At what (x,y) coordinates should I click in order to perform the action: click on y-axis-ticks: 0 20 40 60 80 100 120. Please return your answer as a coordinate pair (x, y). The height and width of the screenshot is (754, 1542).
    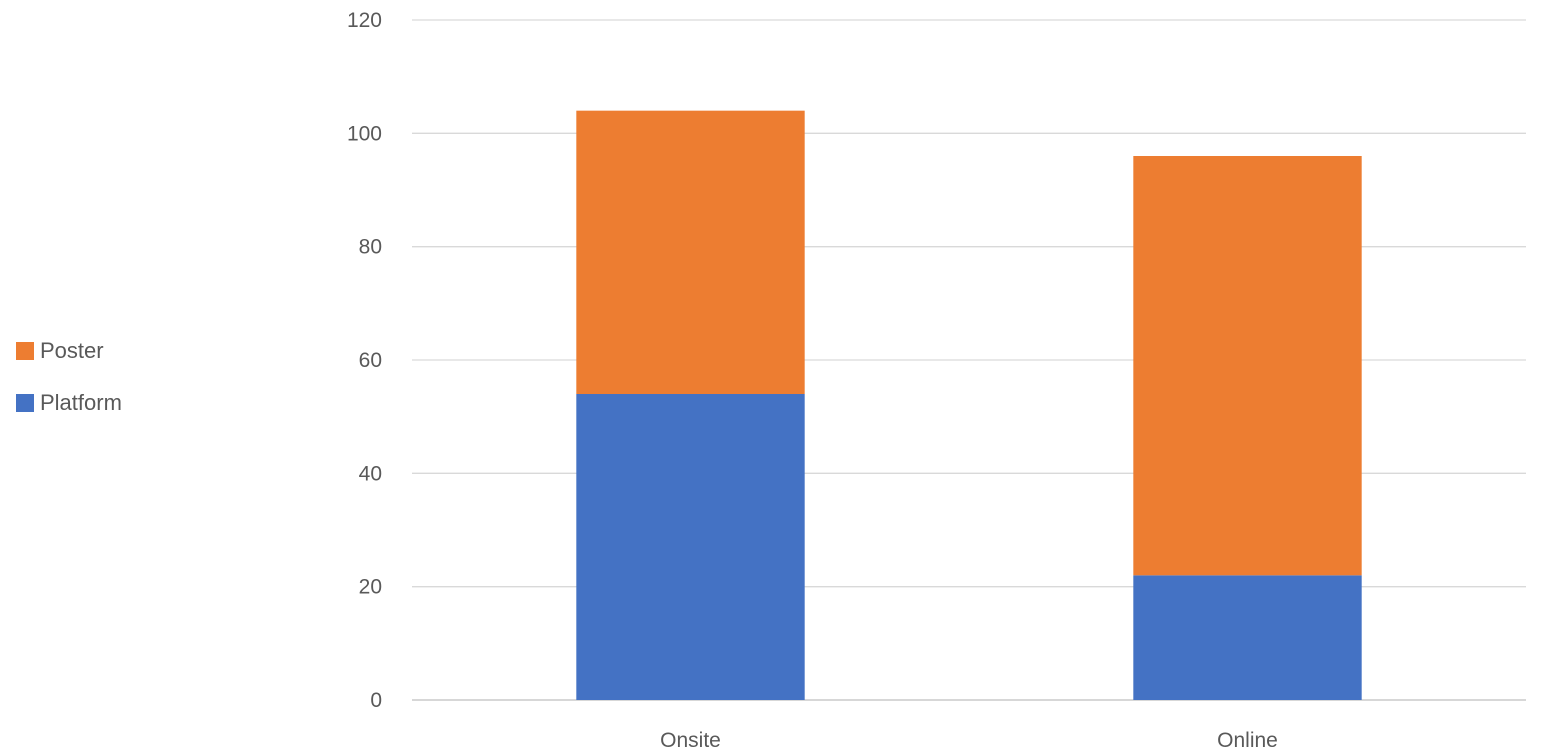
    Looking at the image, I should click on (364, 360).